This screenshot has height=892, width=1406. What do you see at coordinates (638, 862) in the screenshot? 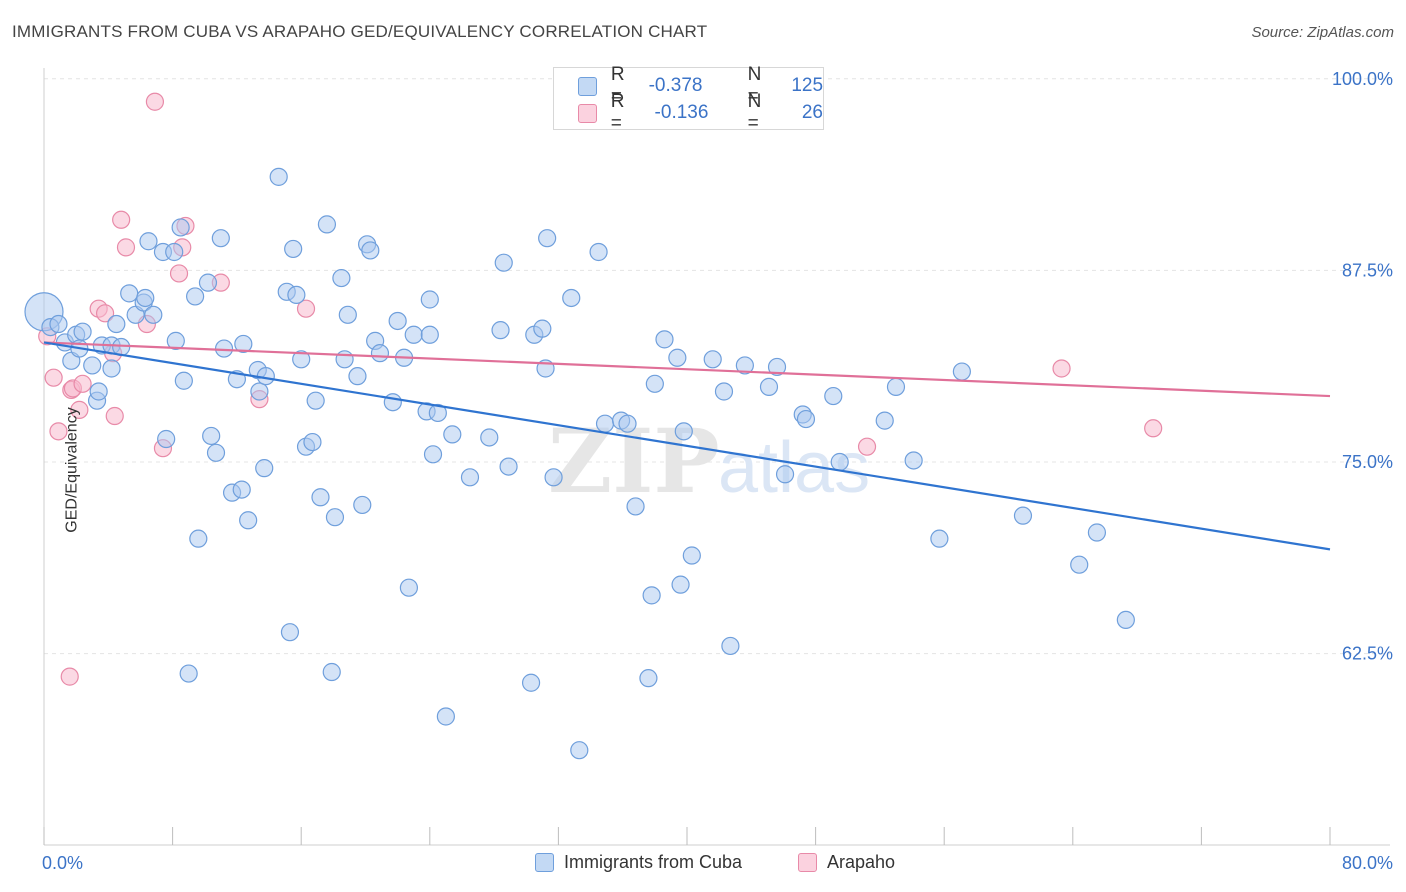
I see `legend-item-cuba: Immigrants from Cuba` at bounding box center [638, 862].